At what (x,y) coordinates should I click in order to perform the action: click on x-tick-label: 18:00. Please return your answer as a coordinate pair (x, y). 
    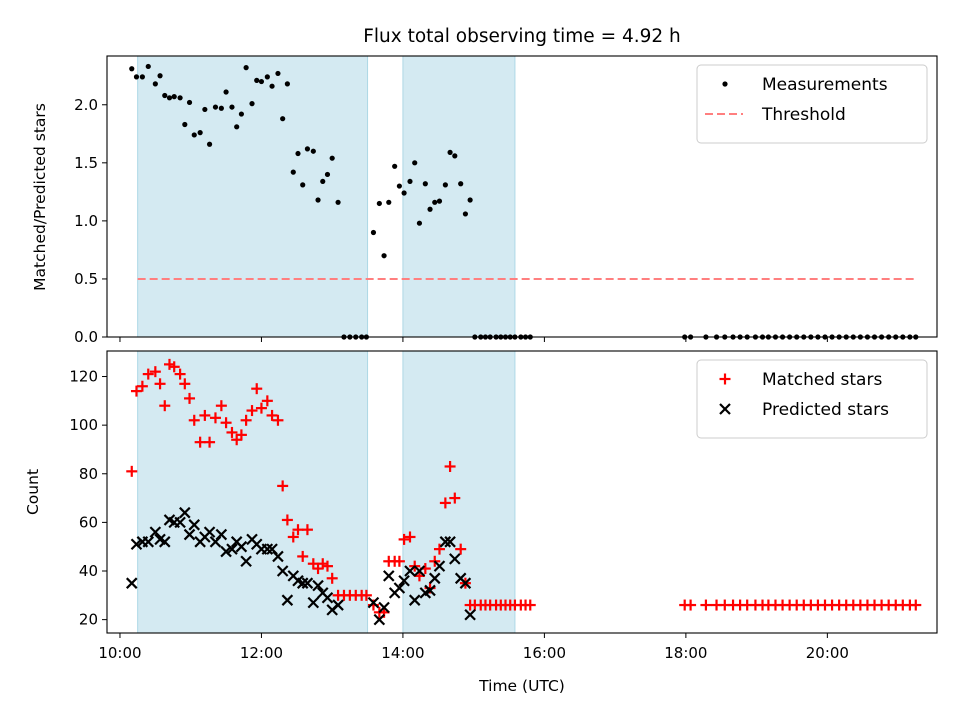
    Looking at the image, I should click on (685, 653).